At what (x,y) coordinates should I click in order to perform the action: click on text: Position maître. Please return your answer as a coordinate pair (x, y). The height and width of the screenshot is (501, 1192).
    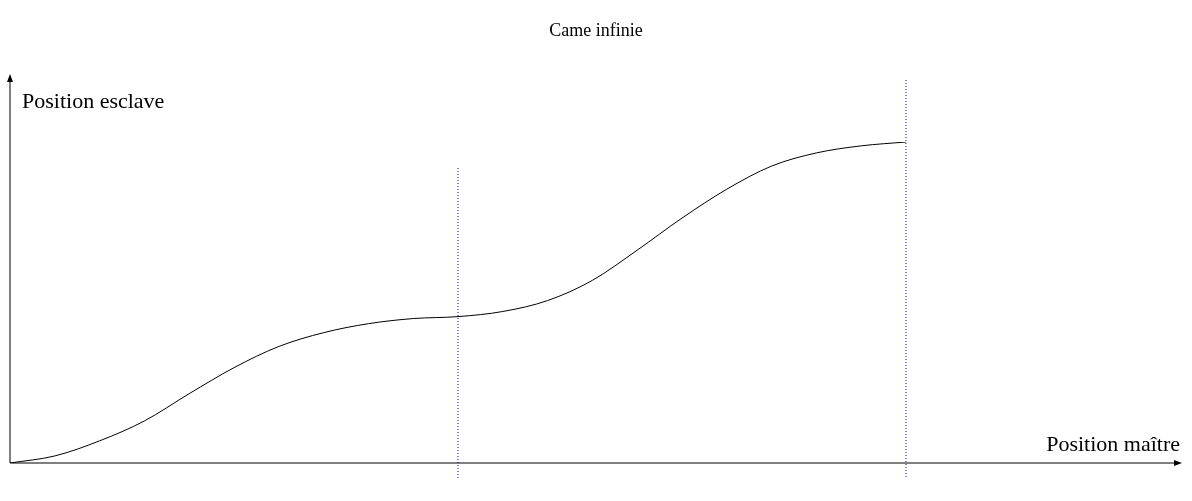
    Looking at the image, I should click on (1113, 443).